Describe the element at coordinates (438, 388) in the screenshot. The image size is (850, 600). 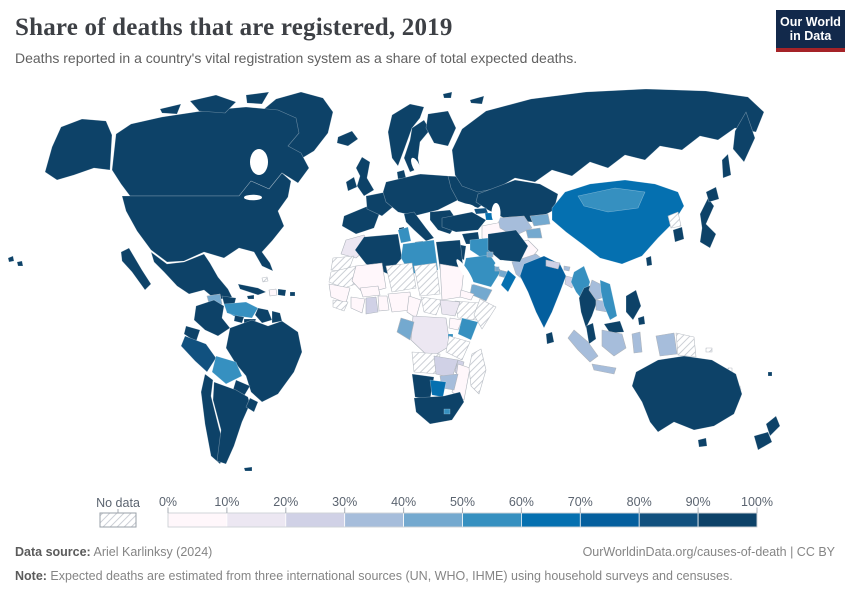
I see `country-botswana` at that location.